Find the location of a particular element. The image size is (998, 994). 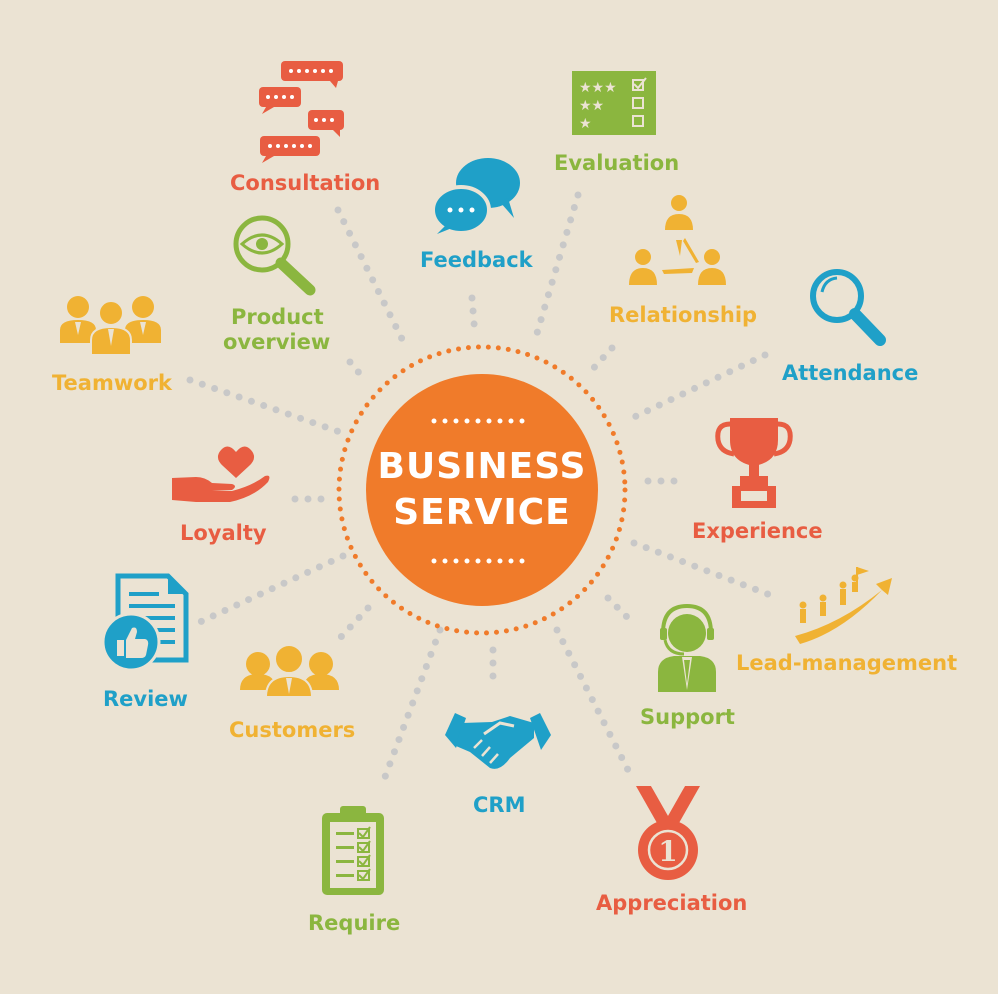

connector-require is located at coordinates (411, 707).